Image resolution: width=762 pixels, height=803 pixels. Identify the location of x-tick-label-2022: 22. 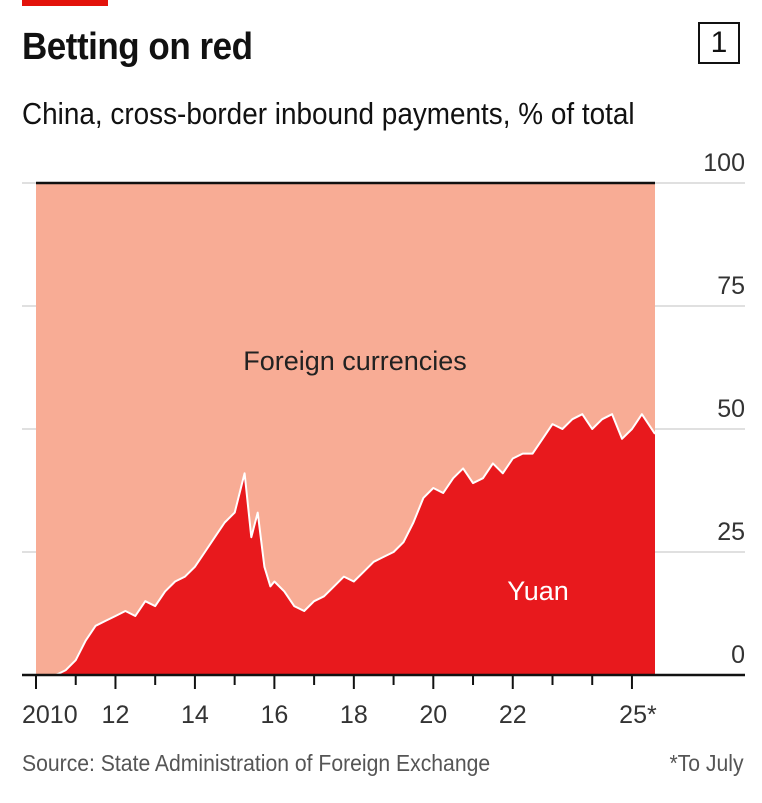
(513, 715).